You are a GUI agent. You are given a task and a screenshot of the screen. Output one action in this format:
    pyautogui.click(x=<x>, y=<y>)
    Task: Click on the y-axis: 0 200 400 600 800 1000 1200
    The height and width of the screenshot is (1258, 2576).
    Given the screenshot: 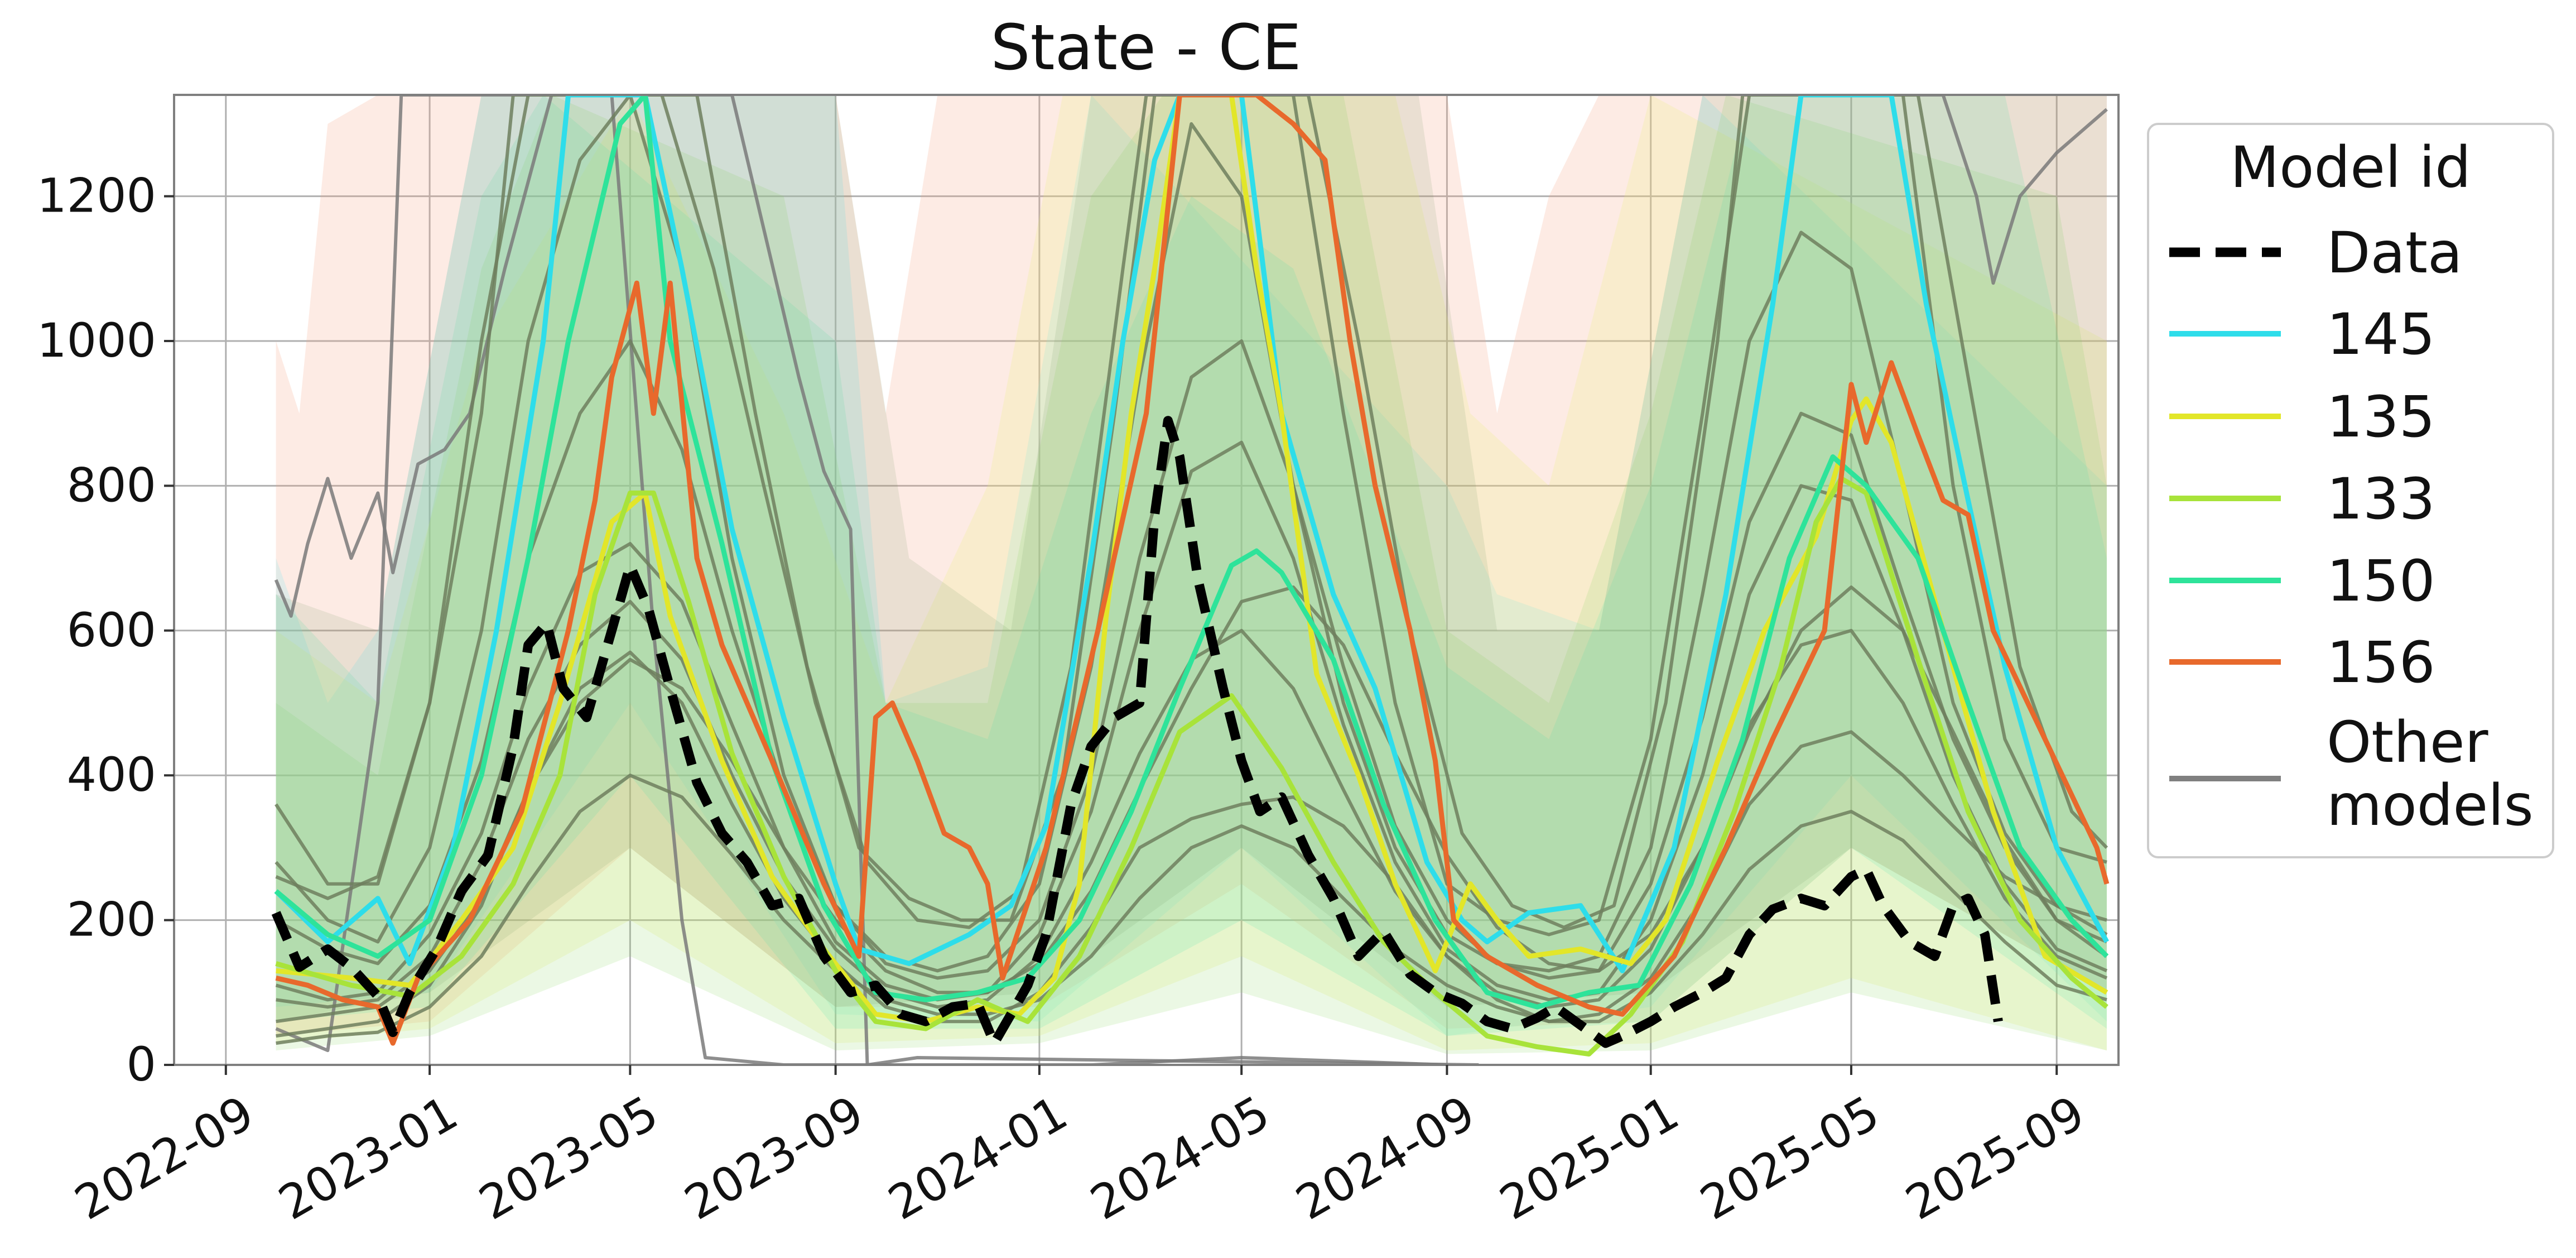 What is the action you would take?
    pyautogui.click(x=106, y=630)
    